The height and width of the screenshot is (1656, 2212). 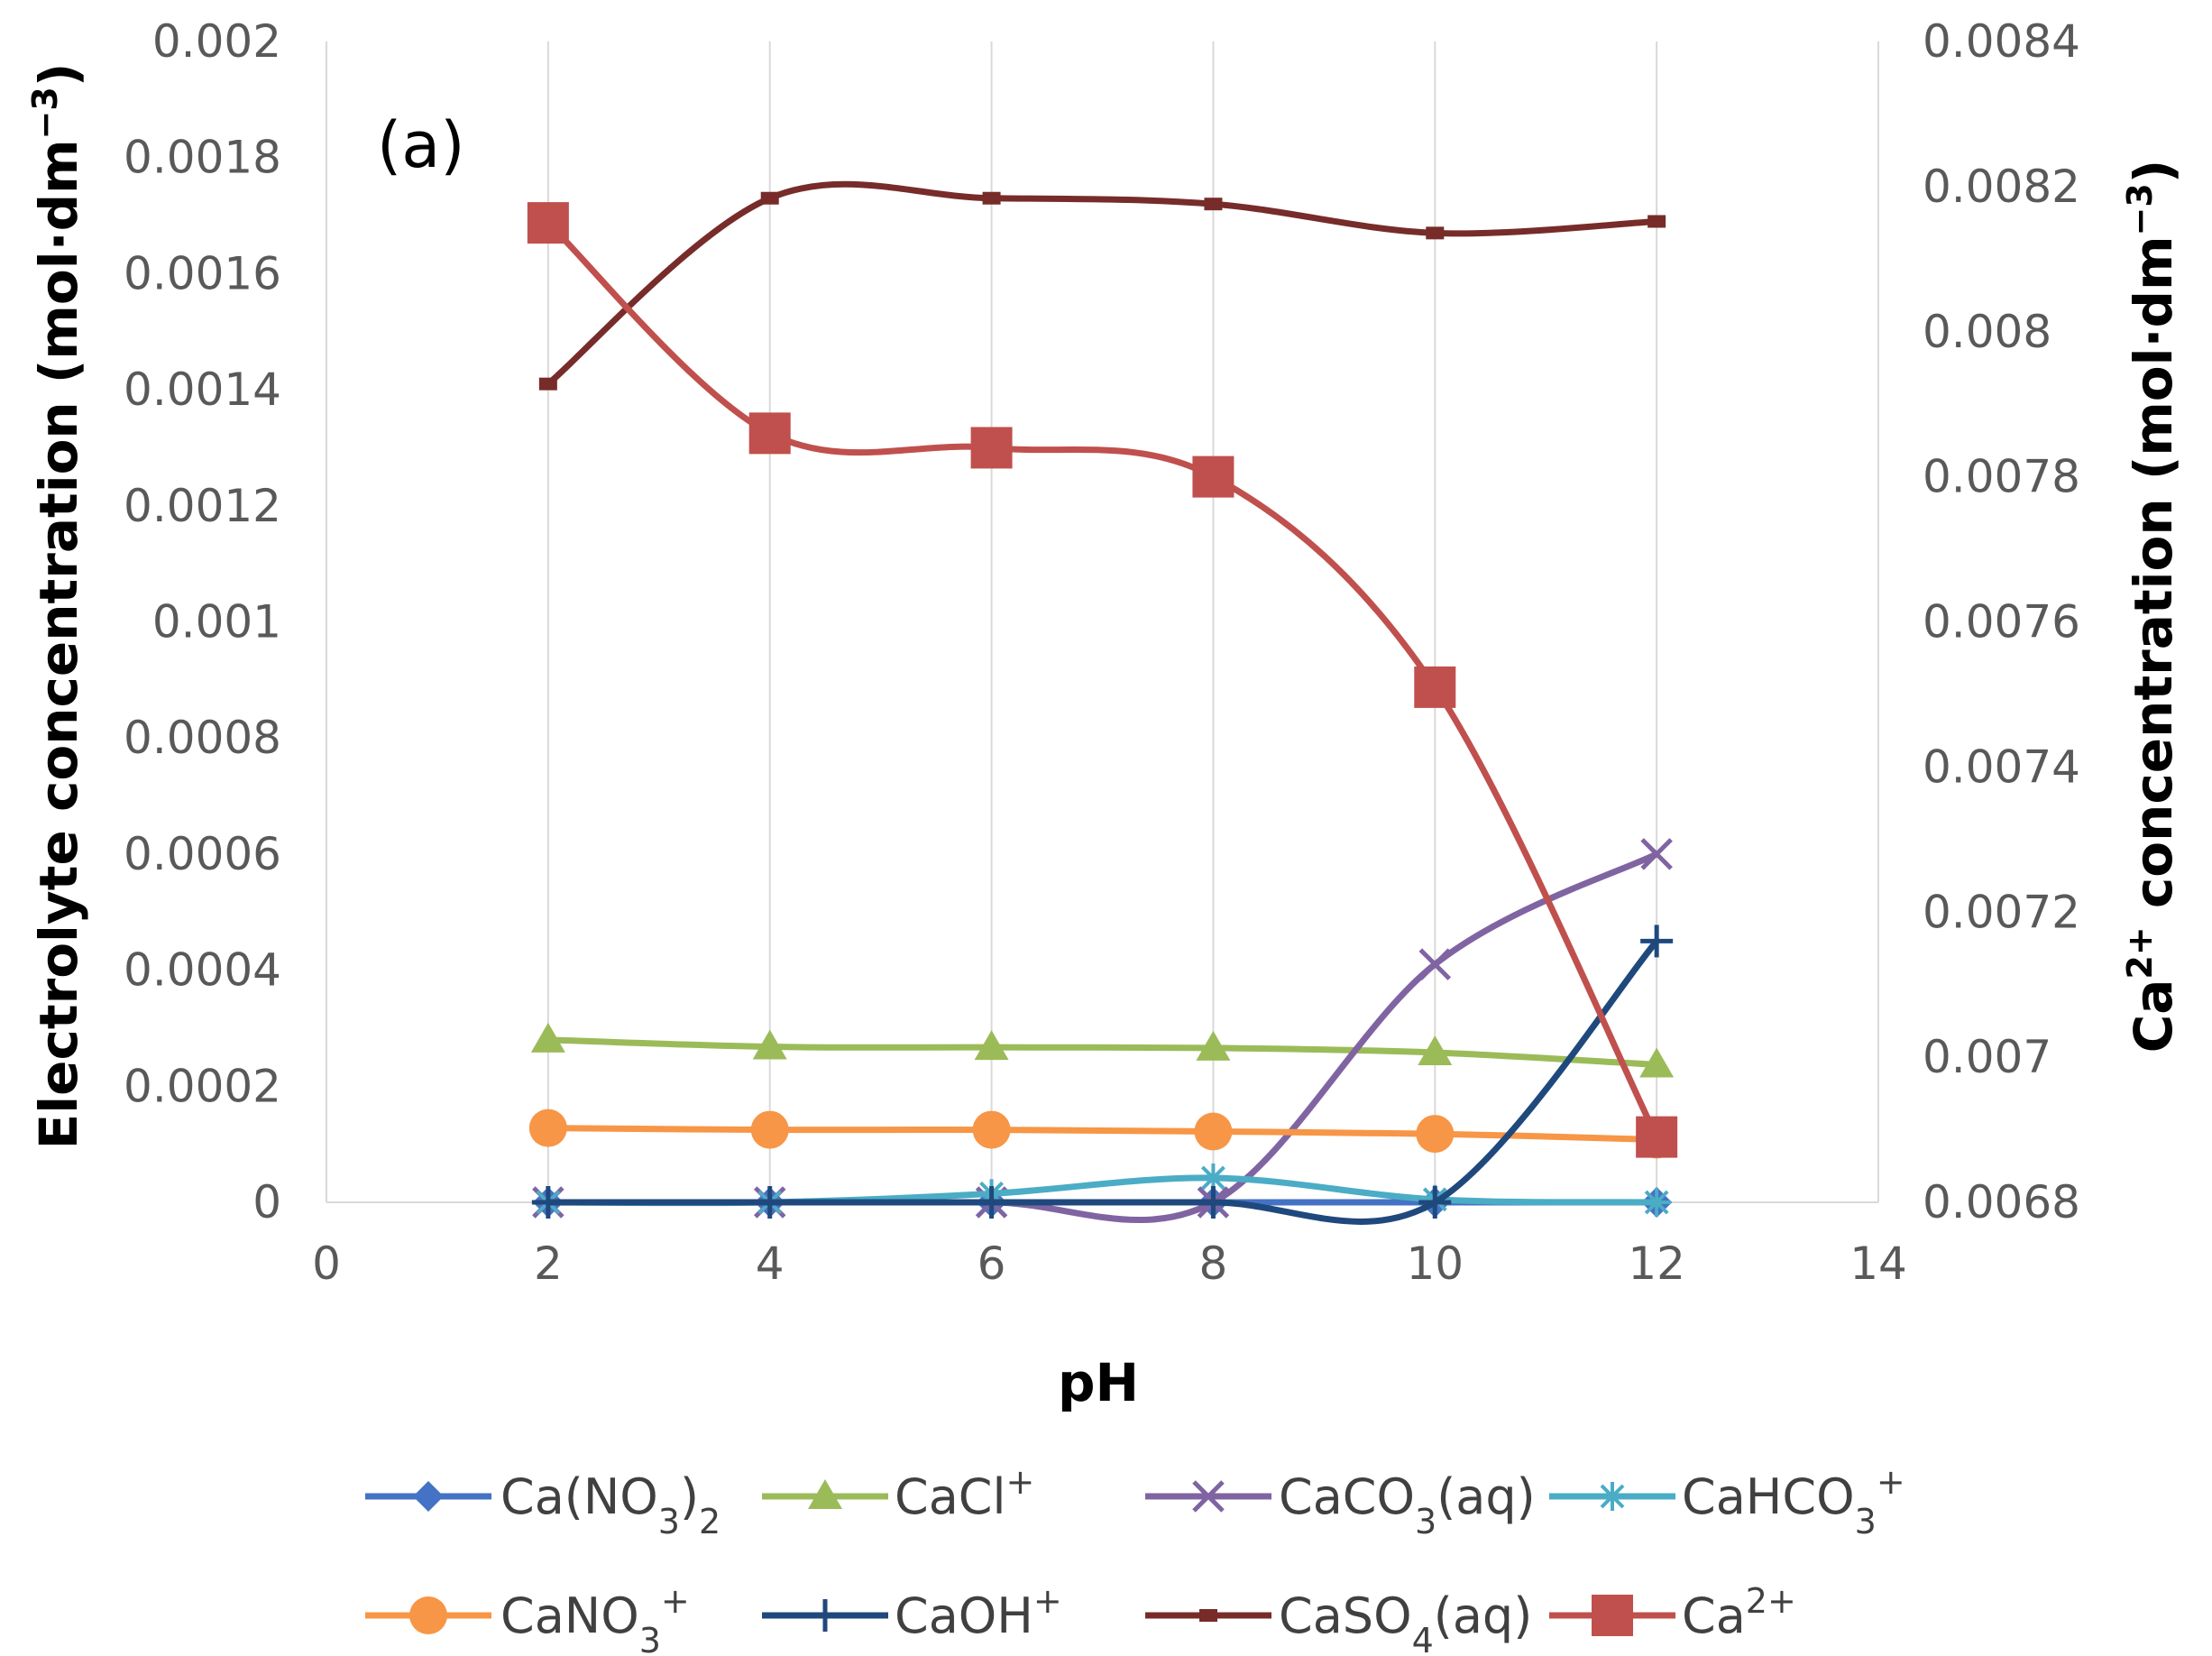 I want to click on legend-item-cahco3: CaHCO3+, so click(x=1727, y=1501).